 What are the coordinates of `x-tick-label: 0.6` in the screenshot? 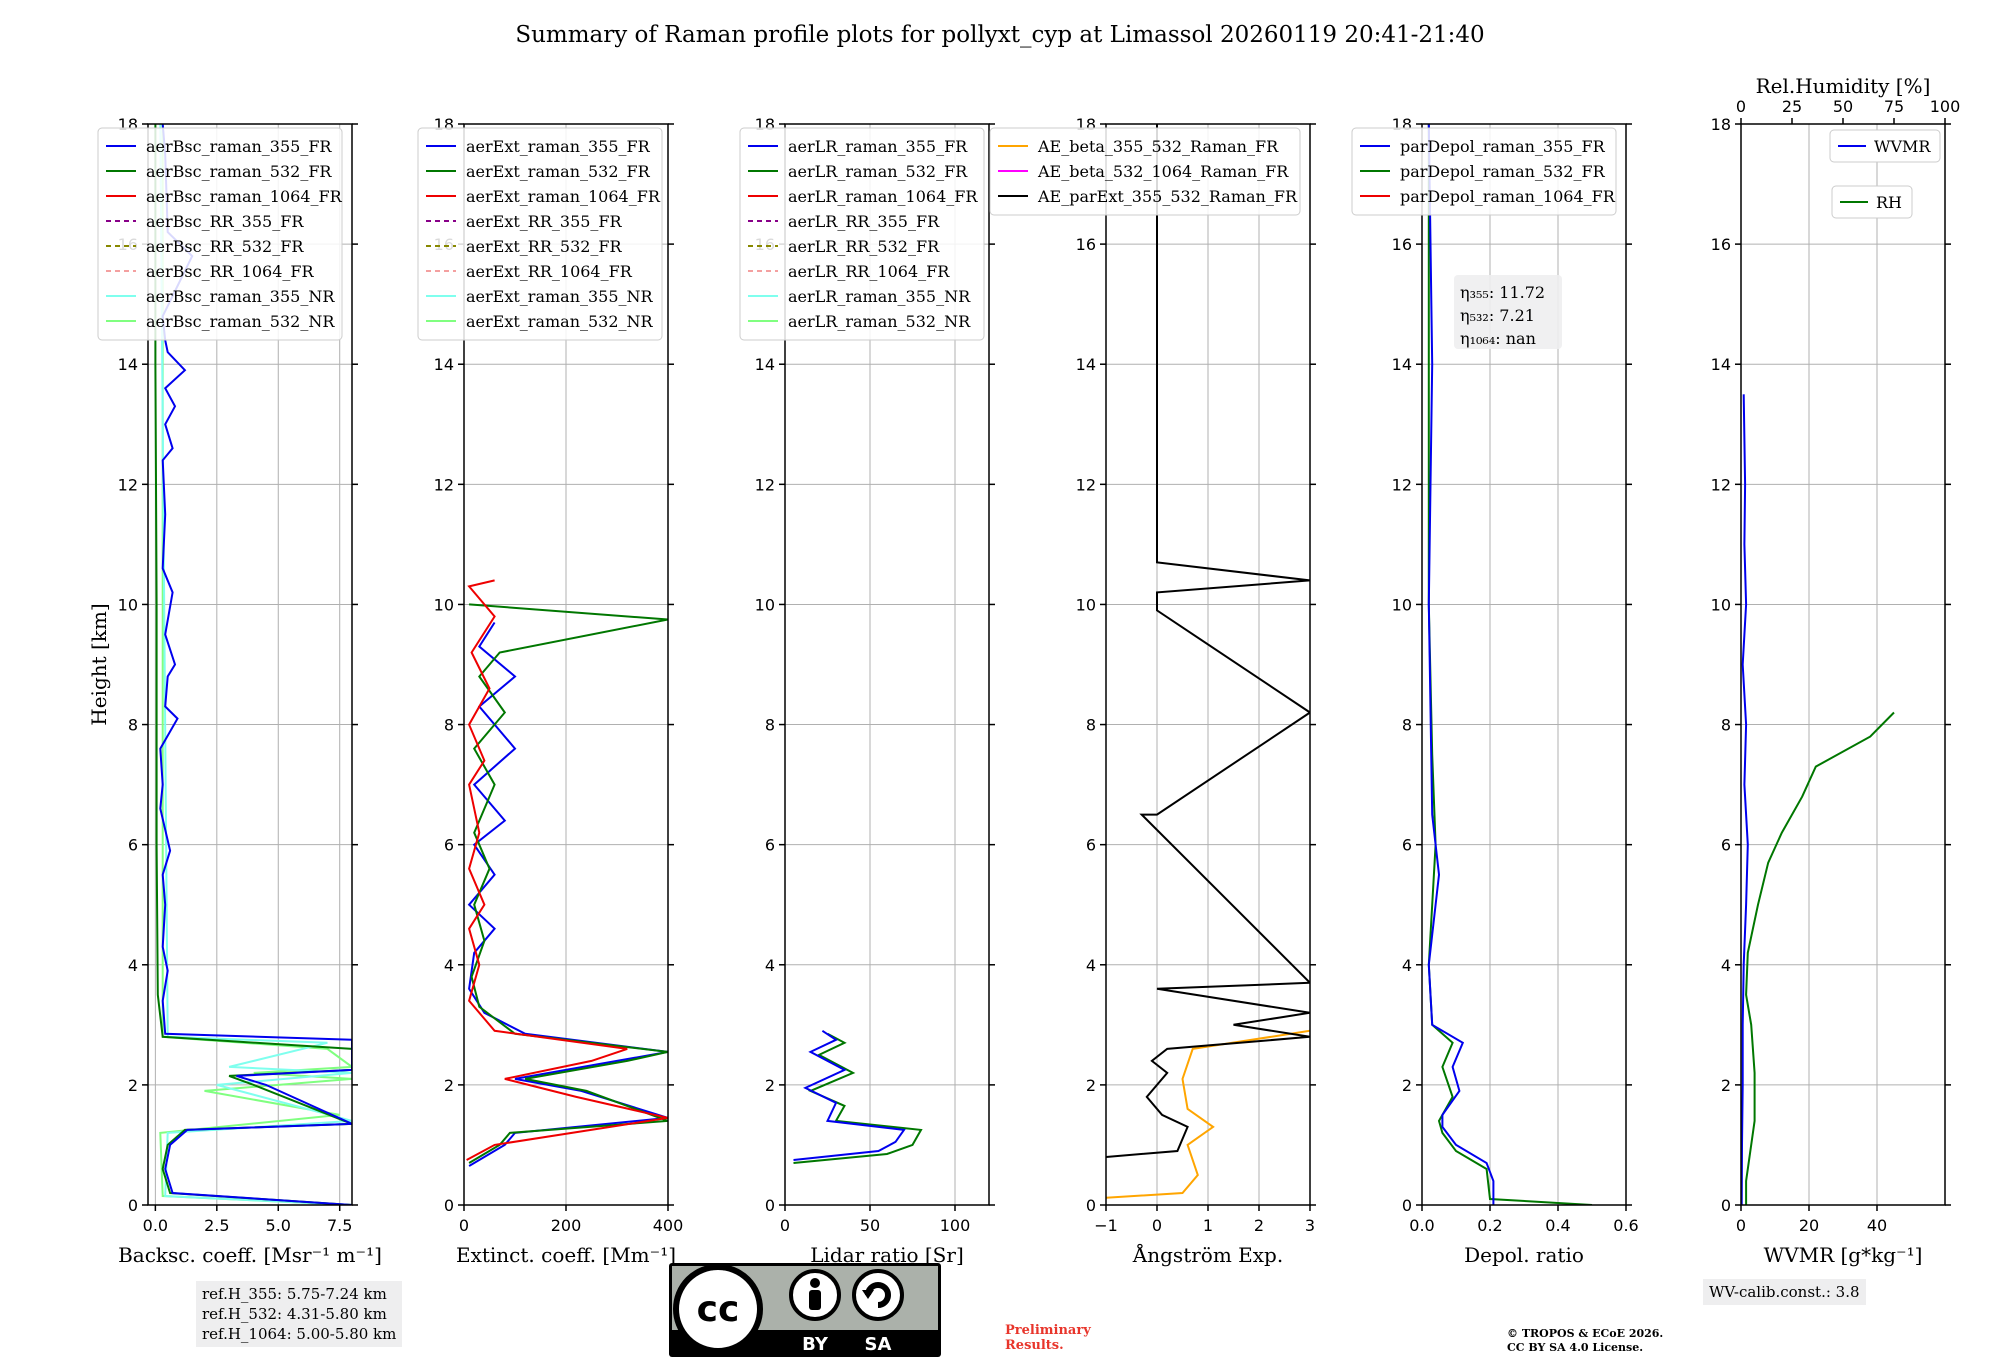 It's located at (1625, 1225).